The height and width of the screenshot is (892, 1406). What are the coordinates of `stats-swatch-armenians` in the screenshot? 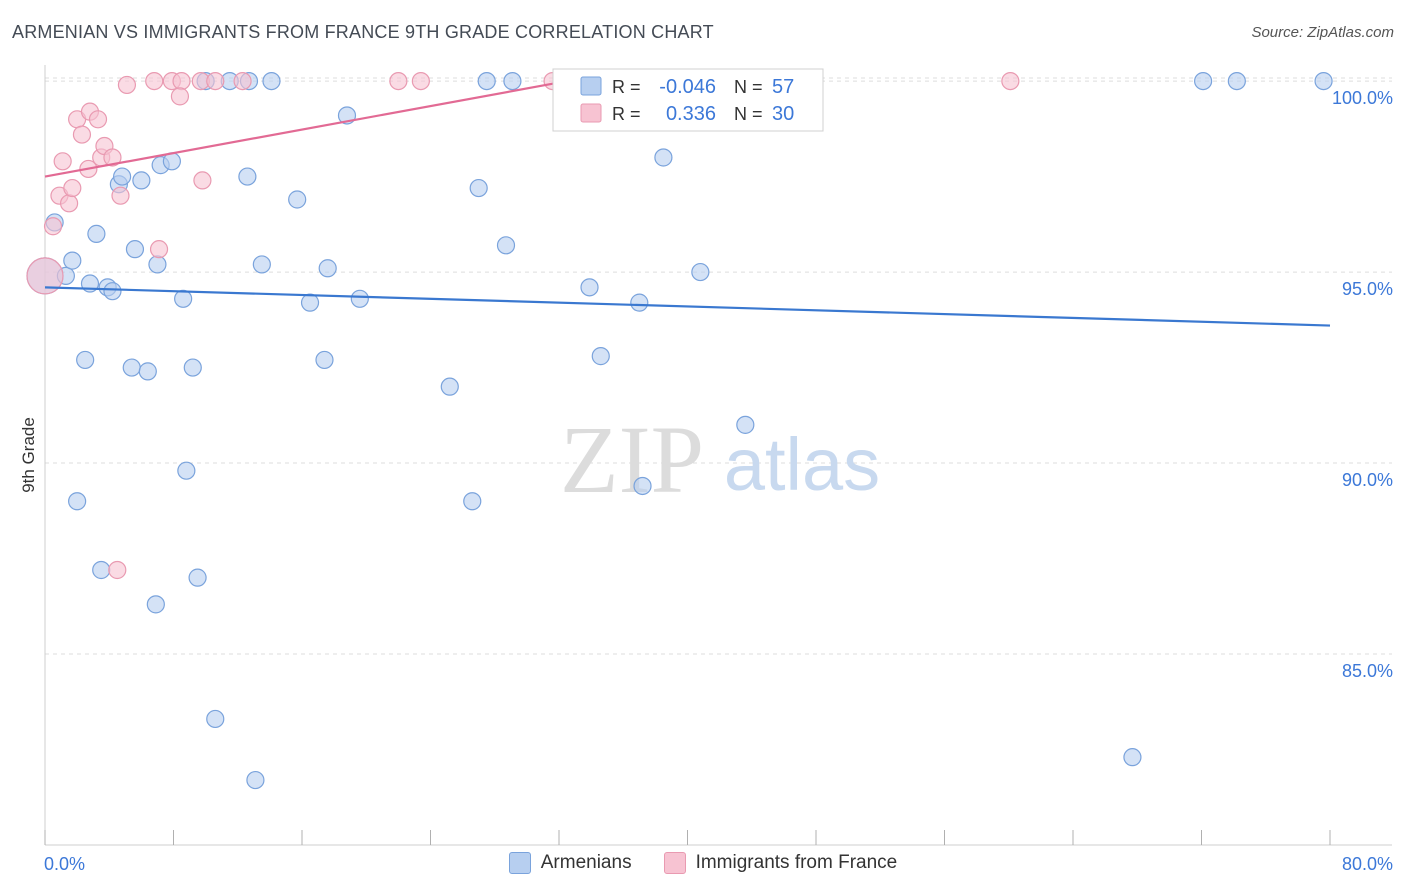 It's located at (591, 86).